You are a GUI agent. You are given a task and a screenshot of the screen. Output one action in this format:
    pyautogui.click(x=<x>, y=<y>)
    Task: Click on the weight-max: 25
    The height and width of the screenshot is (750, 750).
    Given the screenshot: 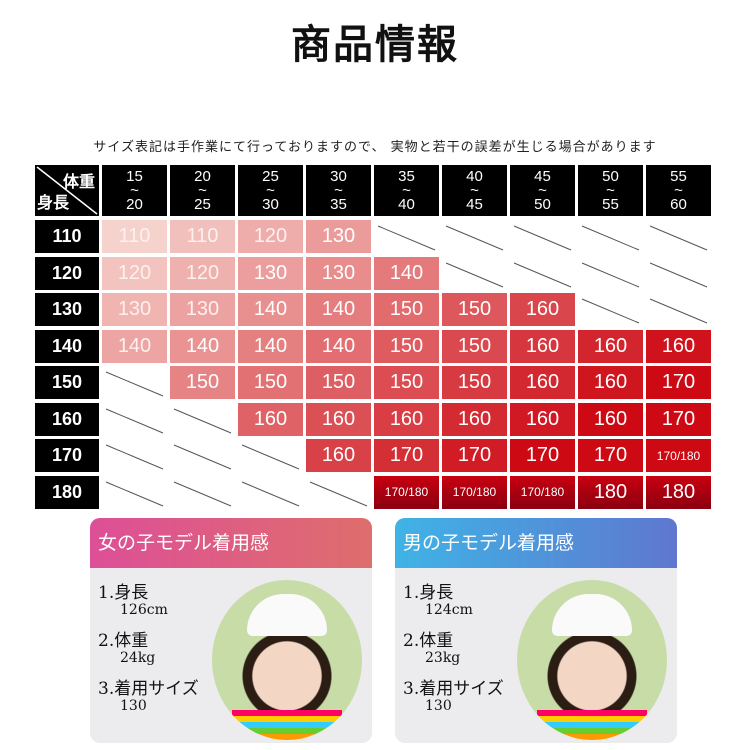 What is the action you would take?
    pyautogui.click(x=202, y=204)
    